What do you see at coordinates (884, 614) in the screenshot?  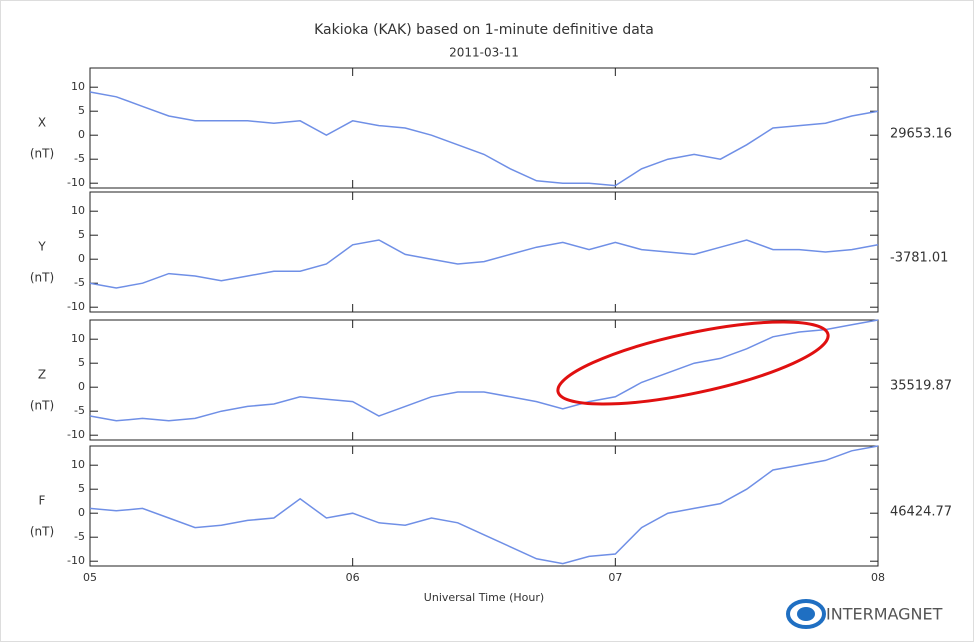 I see `logo-text: INTERMAGNET` at bounding box center [884, 614].